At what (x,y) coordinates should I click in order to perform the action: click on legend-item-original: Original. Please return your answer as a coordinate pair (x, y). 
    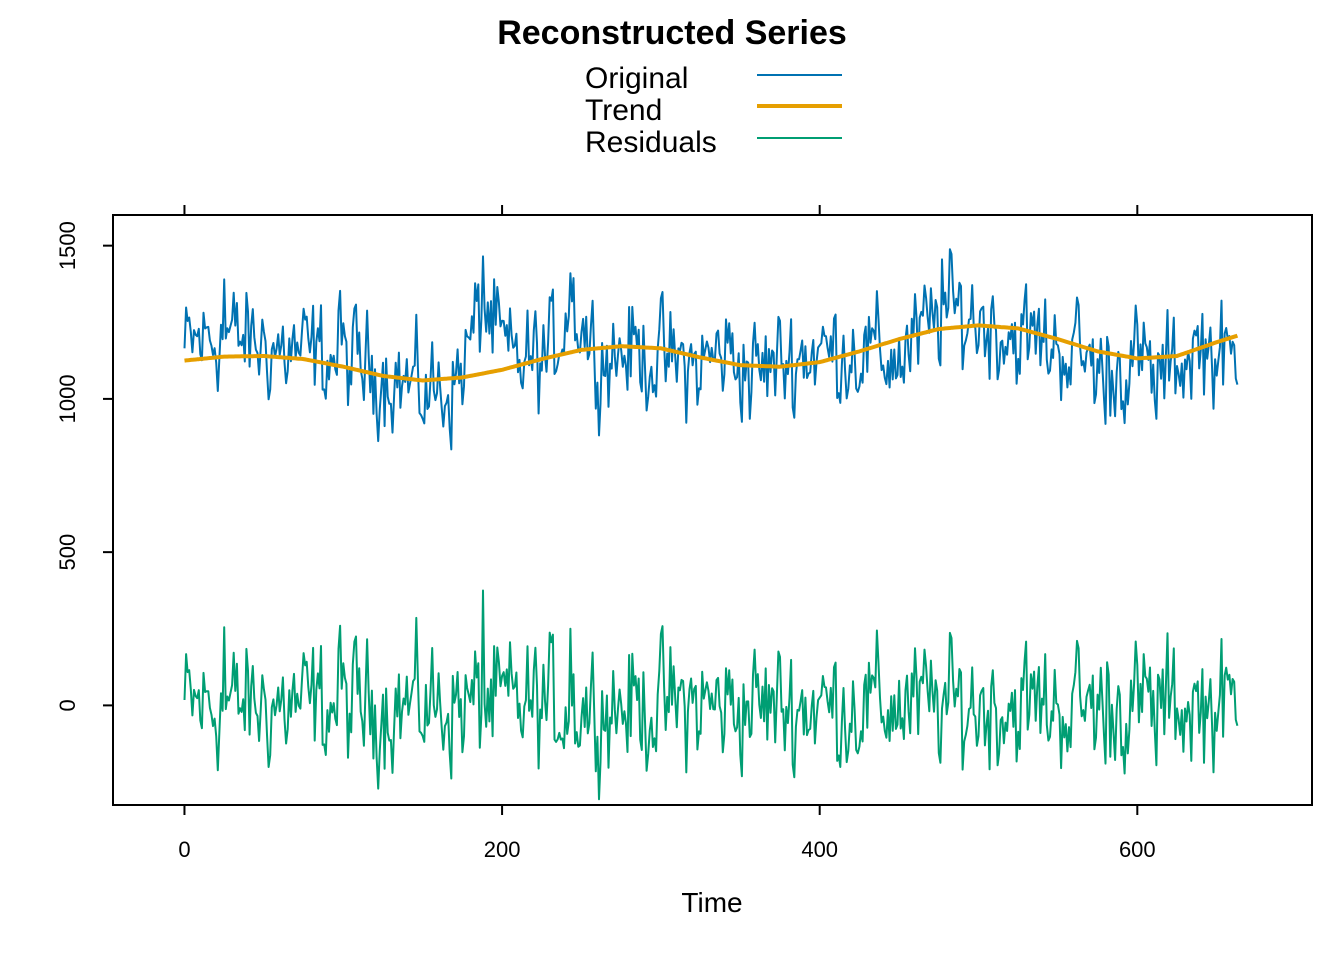
    Looking at the image, I should click on (713, 78).